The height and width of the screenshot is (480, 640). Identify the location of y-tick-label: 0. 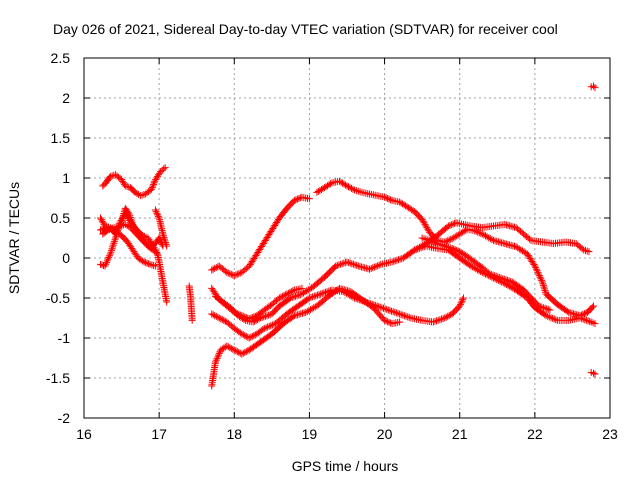
(66, 258).